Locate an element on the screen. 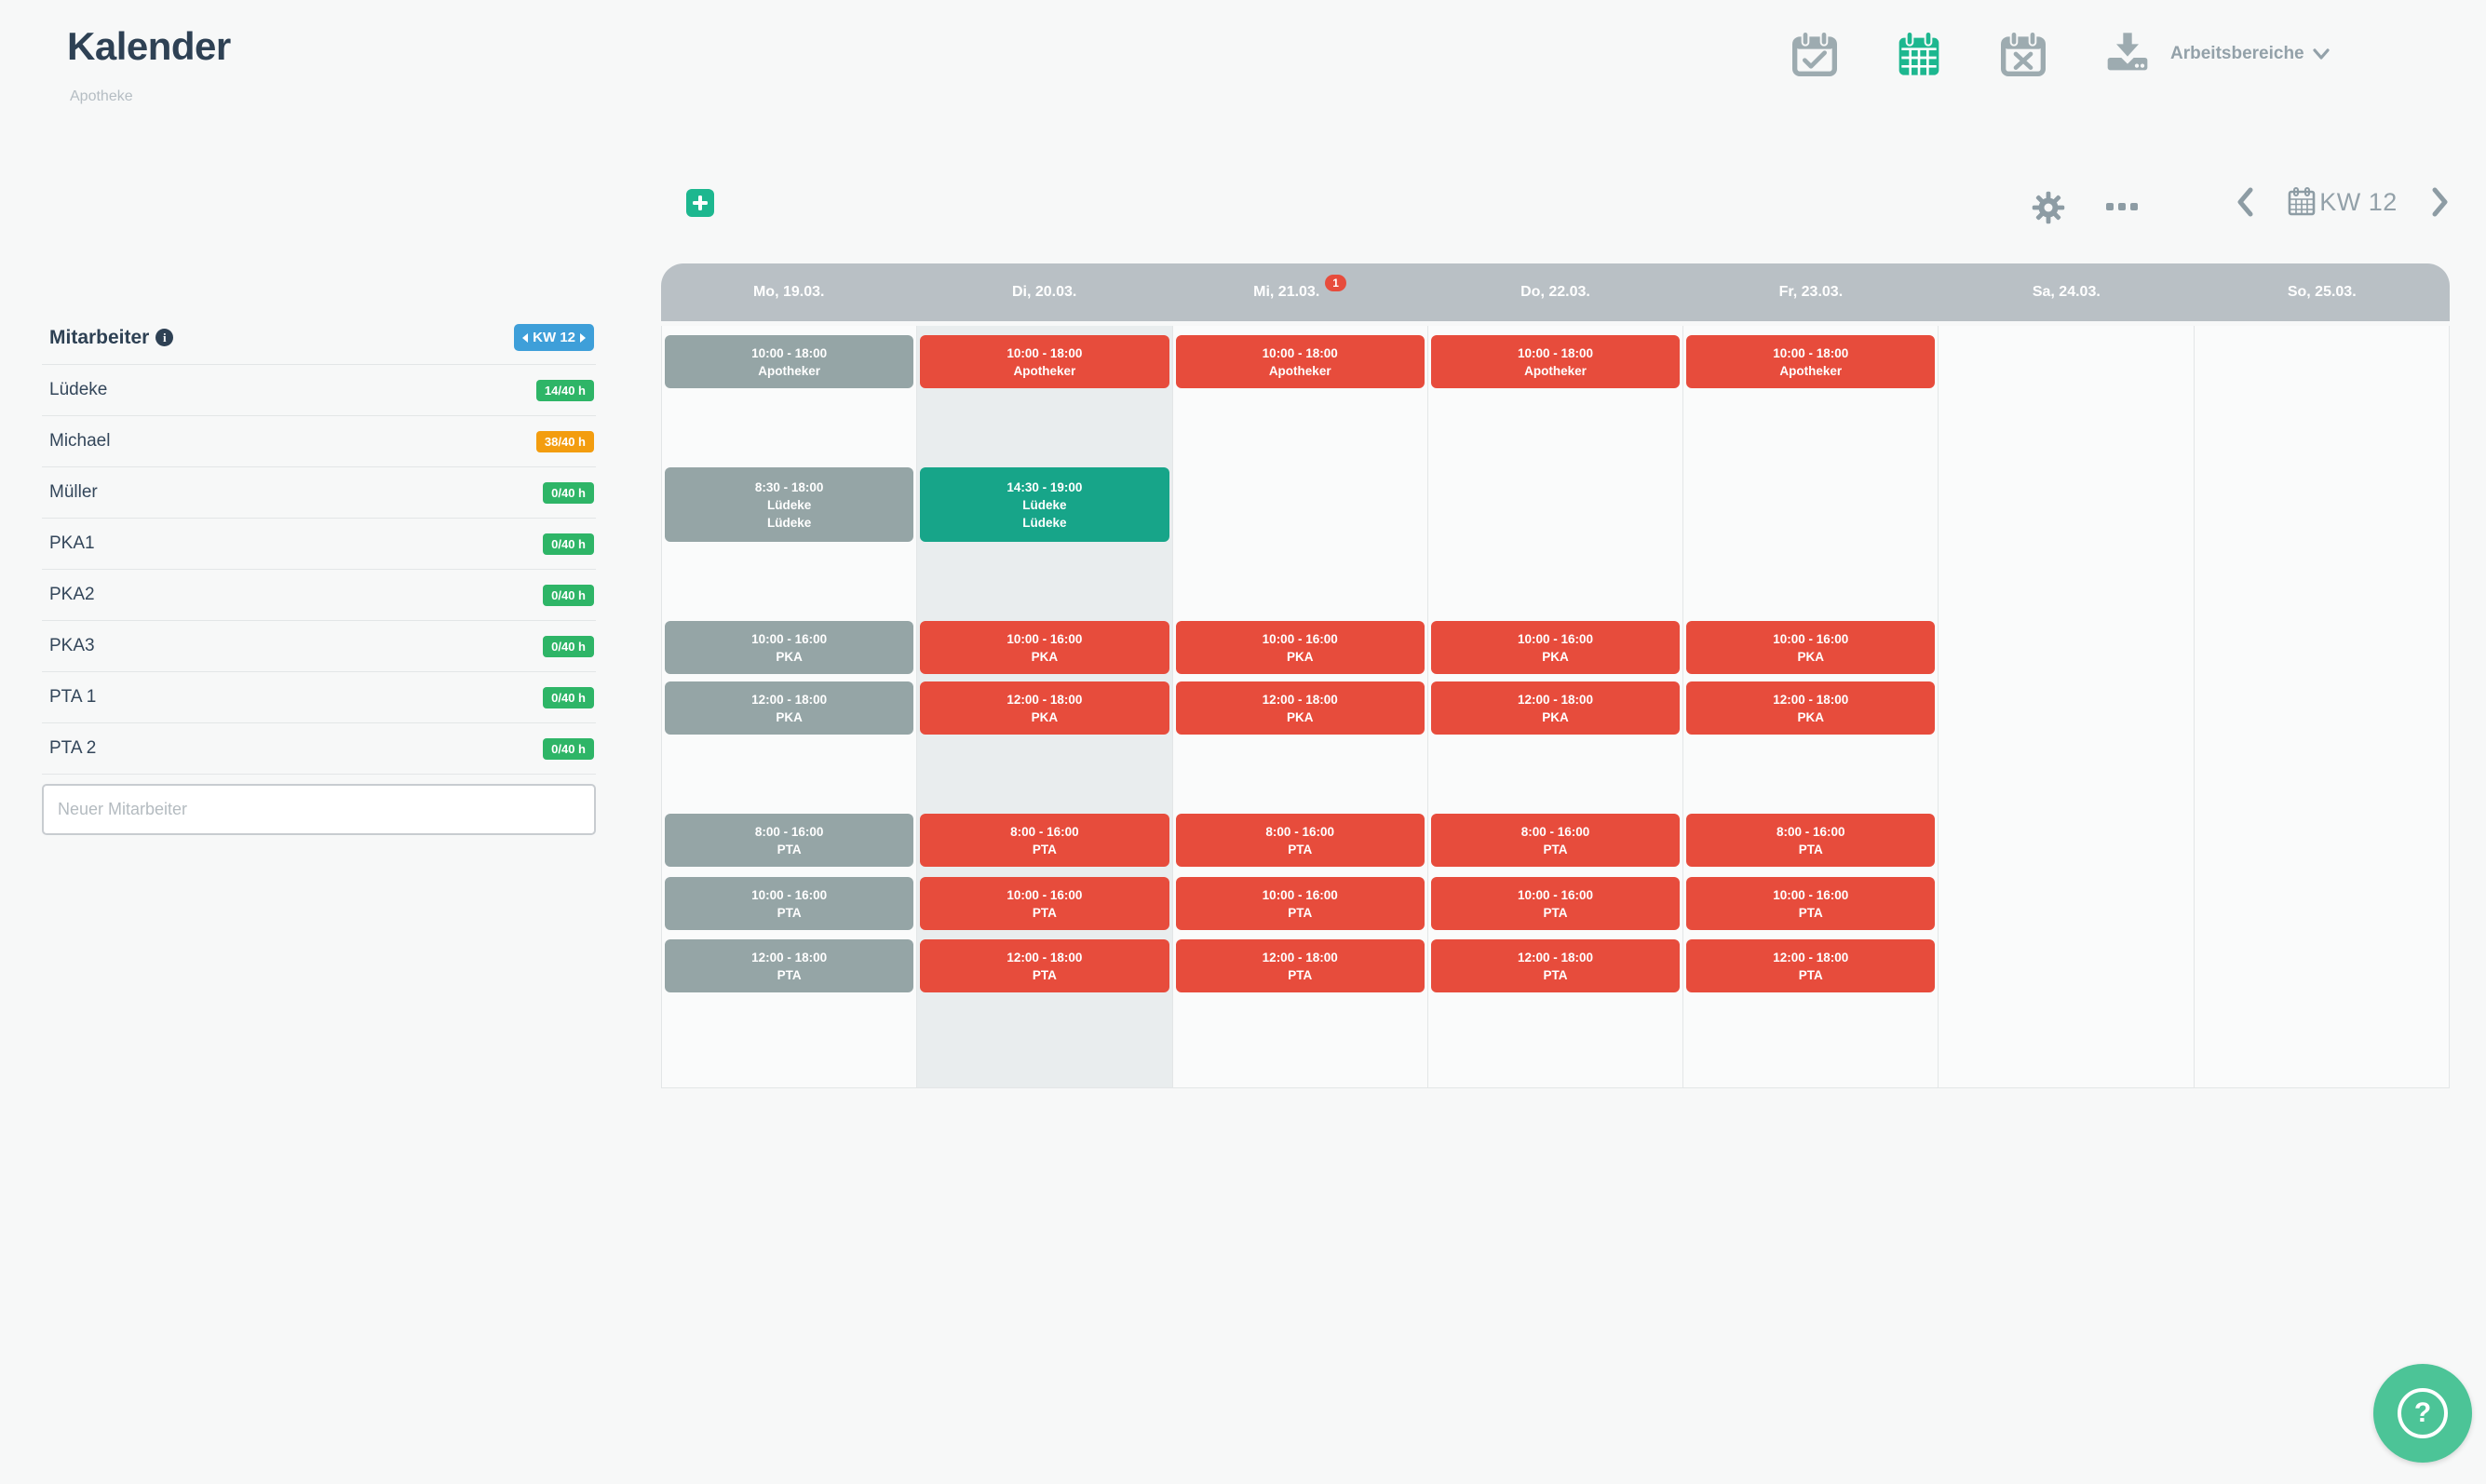 The width and height of the screenshot is (2486, 1484). hours-badge: 14/40 h is located at coordinates (564, 390).